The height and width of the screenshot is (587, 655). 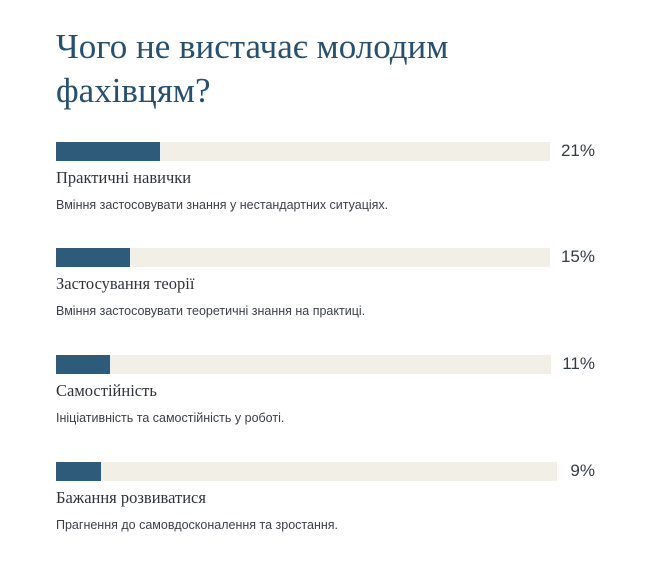 What do you see at coordinates (131, 497) in the screenshot?
I see `bar-category-label: Бажання розвиватися` at bounding box center [131, 497].